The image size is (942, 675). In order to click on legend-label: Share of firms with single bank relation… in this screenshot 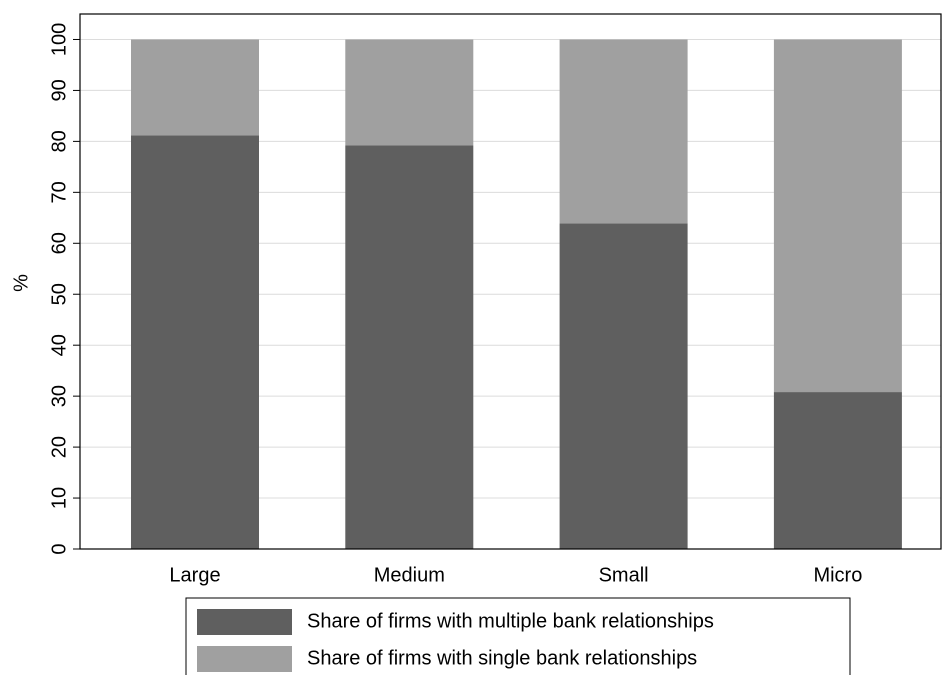, I will do `click(502, 658)`.